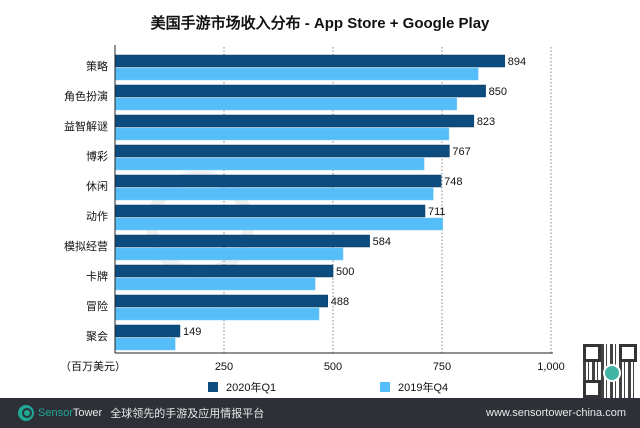 This screenshot has height=428, width=640. Describe the element at coordinates (224, 367) in the screenshot. I see `x-tick-label: 250` at that location.